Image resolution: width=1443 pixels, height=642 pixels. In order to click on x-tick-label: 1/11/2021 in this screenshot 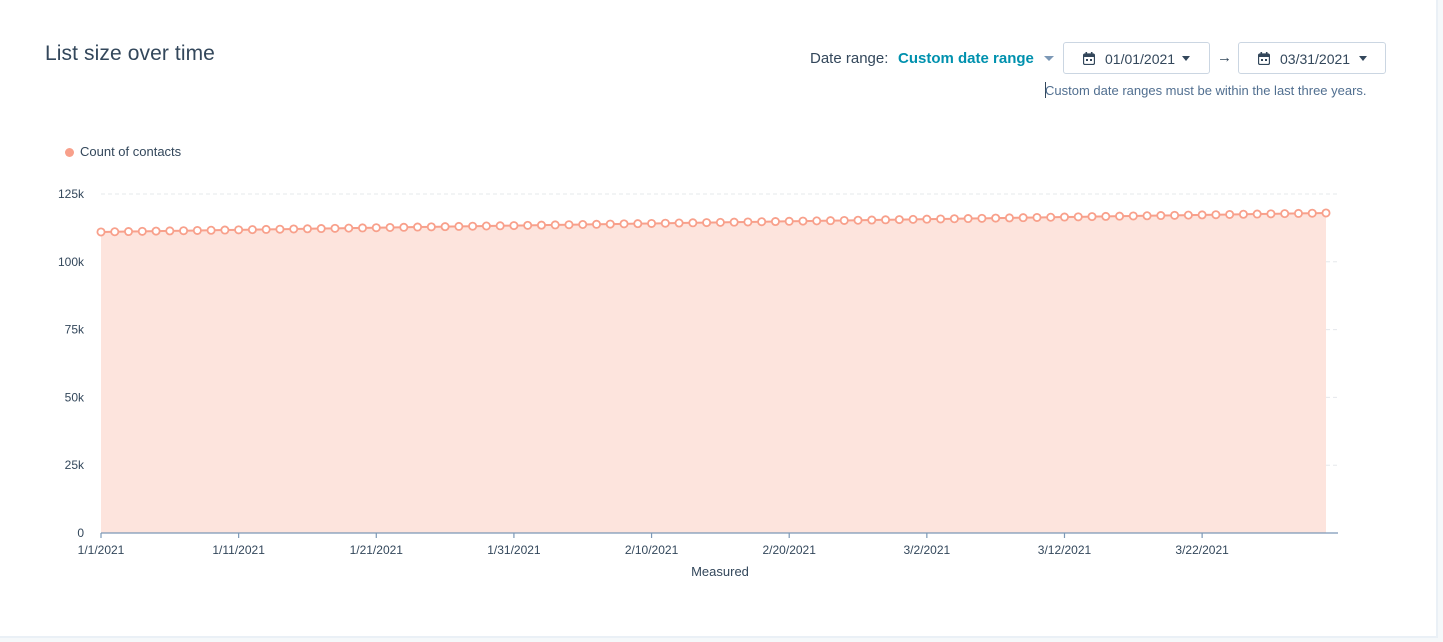, I will do `click(238, 550)`.